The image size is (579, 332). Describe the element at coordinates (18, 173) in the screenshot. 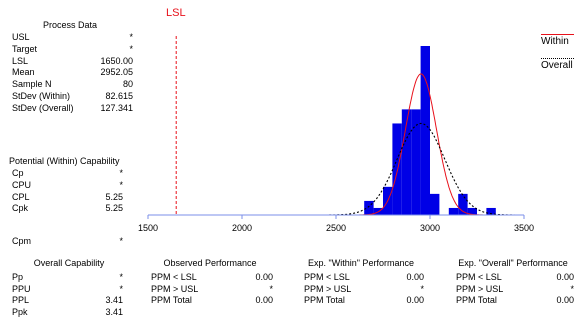

I see `potential-label: Cp` at that location.